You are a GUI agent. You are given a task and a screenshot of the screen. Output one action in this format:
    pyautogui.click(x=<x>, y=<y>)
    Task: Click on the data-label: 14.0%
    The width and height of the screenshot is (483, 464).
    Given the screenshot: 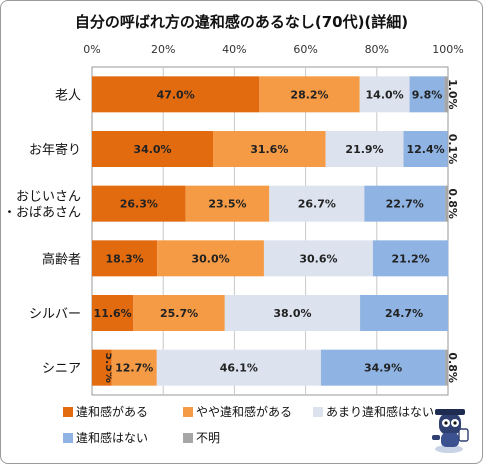 What is the action you would take?
    pyautogui.click(x=385, y=94)
    